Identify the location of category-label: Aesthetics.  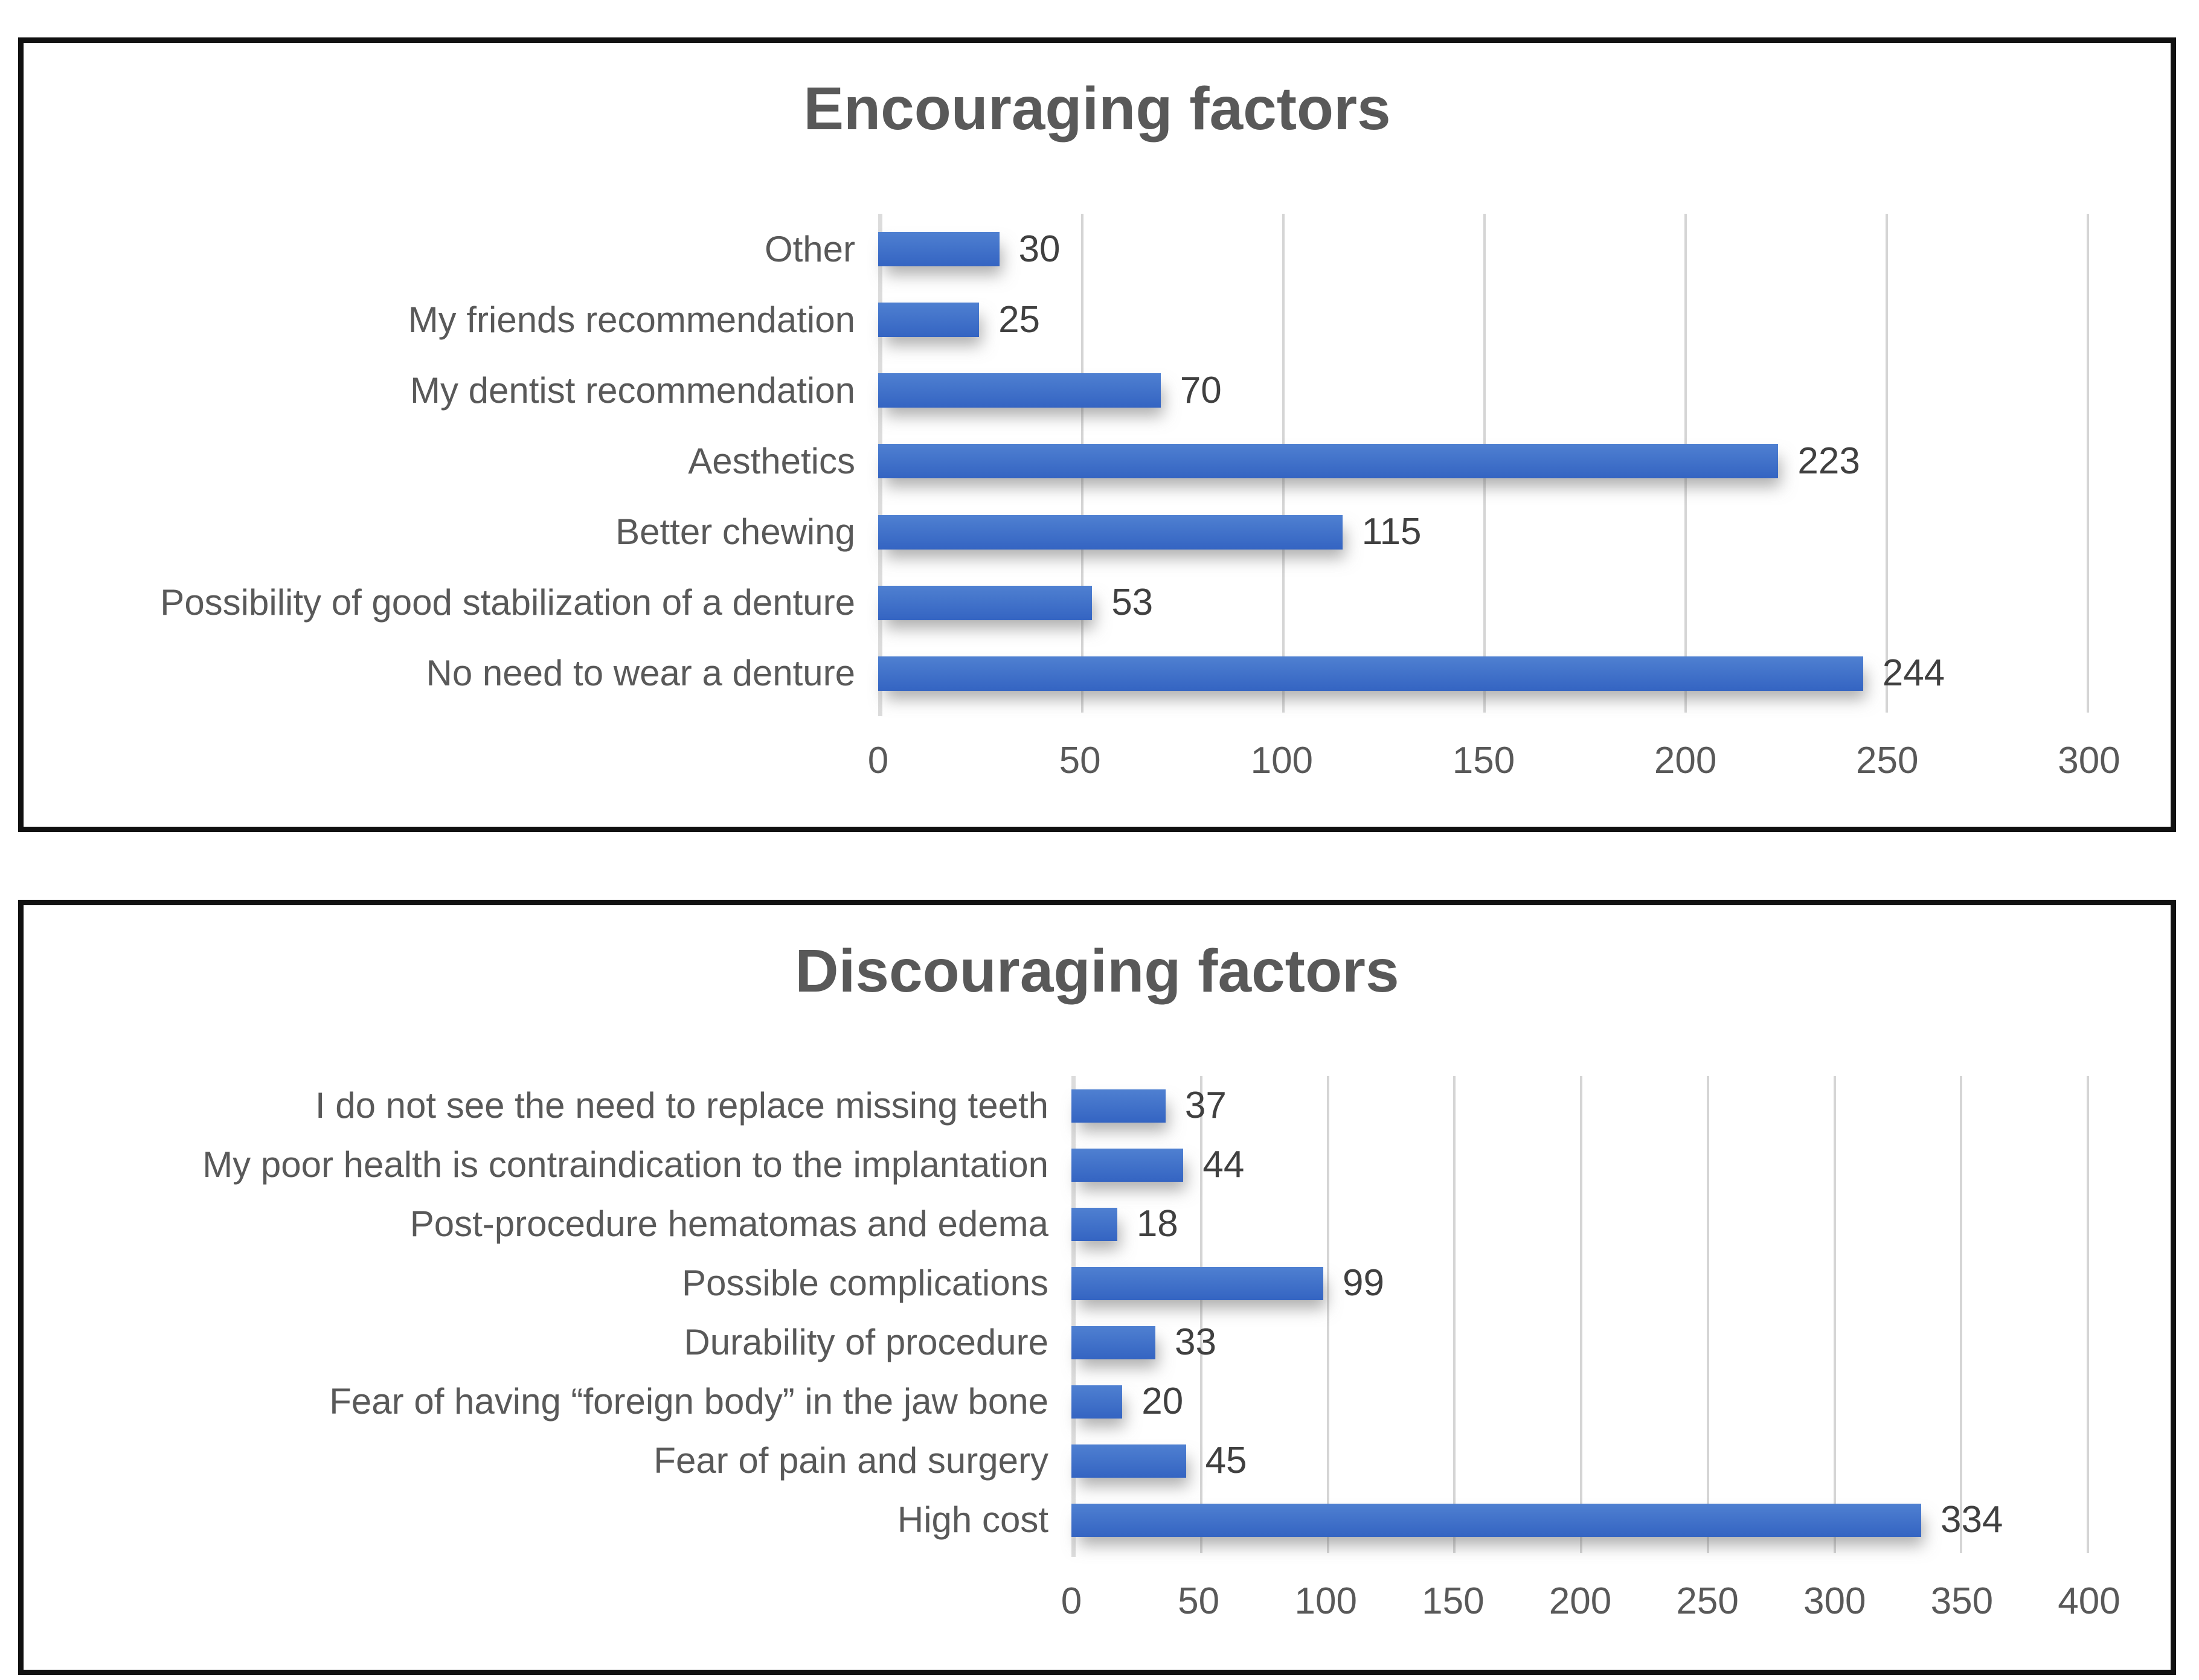
(771, 460).